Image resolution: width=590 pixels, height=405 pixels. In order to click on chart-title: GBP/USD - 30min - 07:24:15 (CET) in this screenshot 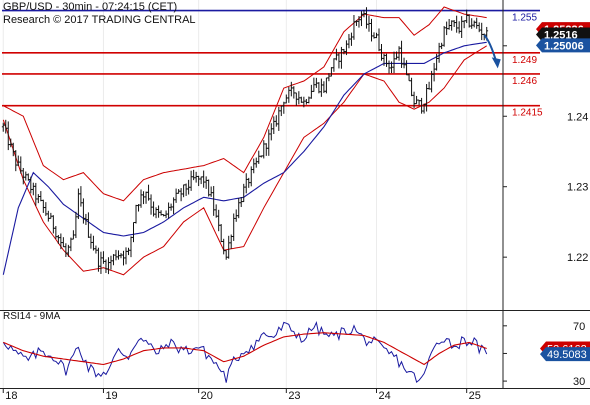, I will do `click(90, 7)`.